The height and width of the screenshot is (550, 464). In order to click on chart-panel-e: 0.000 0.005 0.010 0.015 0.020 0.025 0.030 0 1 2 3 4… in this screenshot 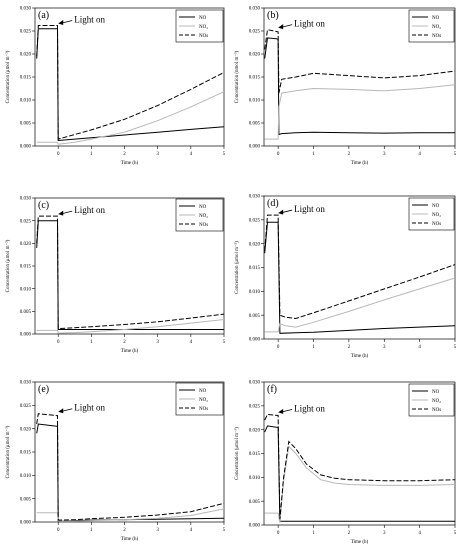, I will do `click(115, 461)`.